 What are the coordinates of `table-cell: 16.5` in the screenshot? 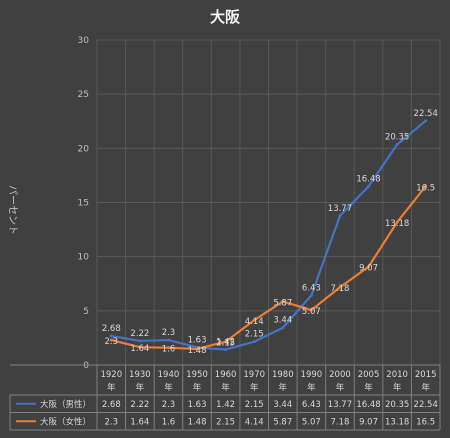 It's located at (425, 422).